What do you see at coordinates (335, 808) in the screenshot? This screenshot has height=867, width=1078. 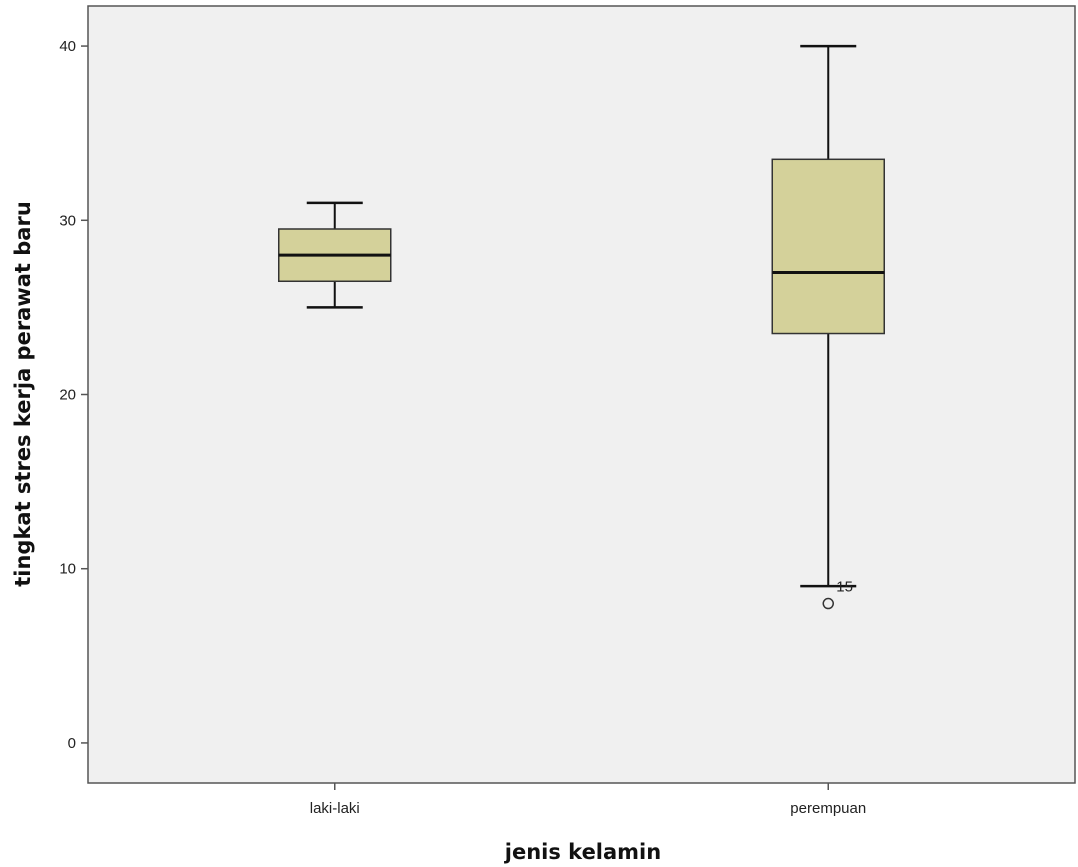 I see `x-tick-label: laki-laki` at bounding box center [335, 808].